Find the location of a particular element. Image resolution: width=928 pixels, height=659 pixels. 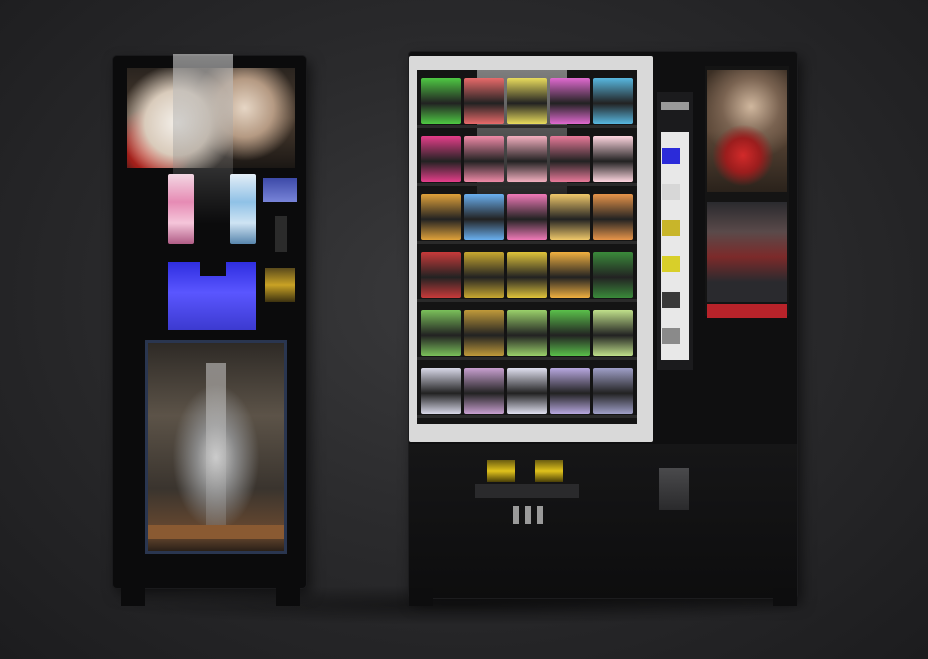

coffee-machine-poster is located at coordinates (216, 447).